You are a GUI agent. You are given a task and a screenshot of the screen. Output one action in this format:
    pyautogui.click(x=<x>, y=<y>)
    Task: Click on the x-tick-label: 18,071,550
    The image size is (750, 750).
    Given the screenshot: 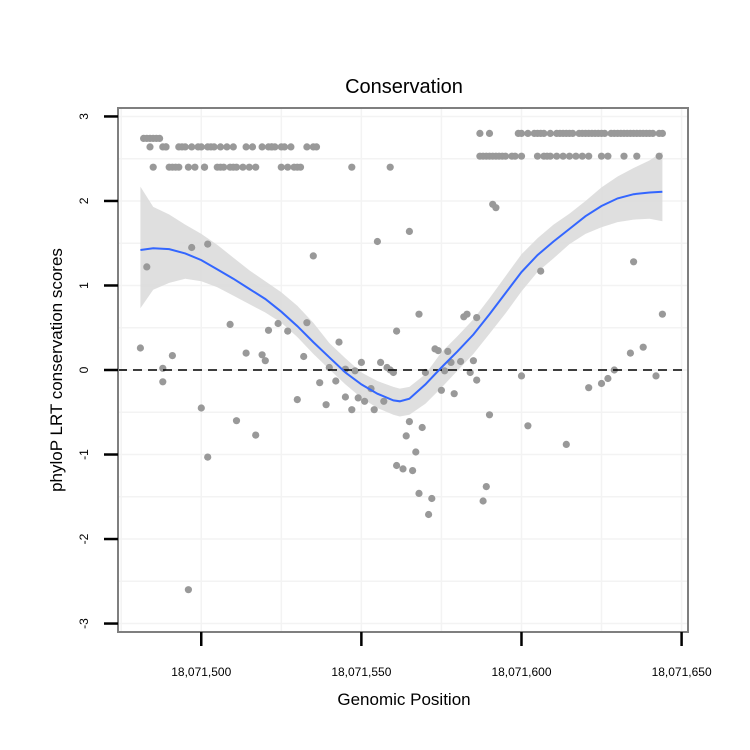 What is the action you would take?
    pyautogui.click(x=361, y=672)
    